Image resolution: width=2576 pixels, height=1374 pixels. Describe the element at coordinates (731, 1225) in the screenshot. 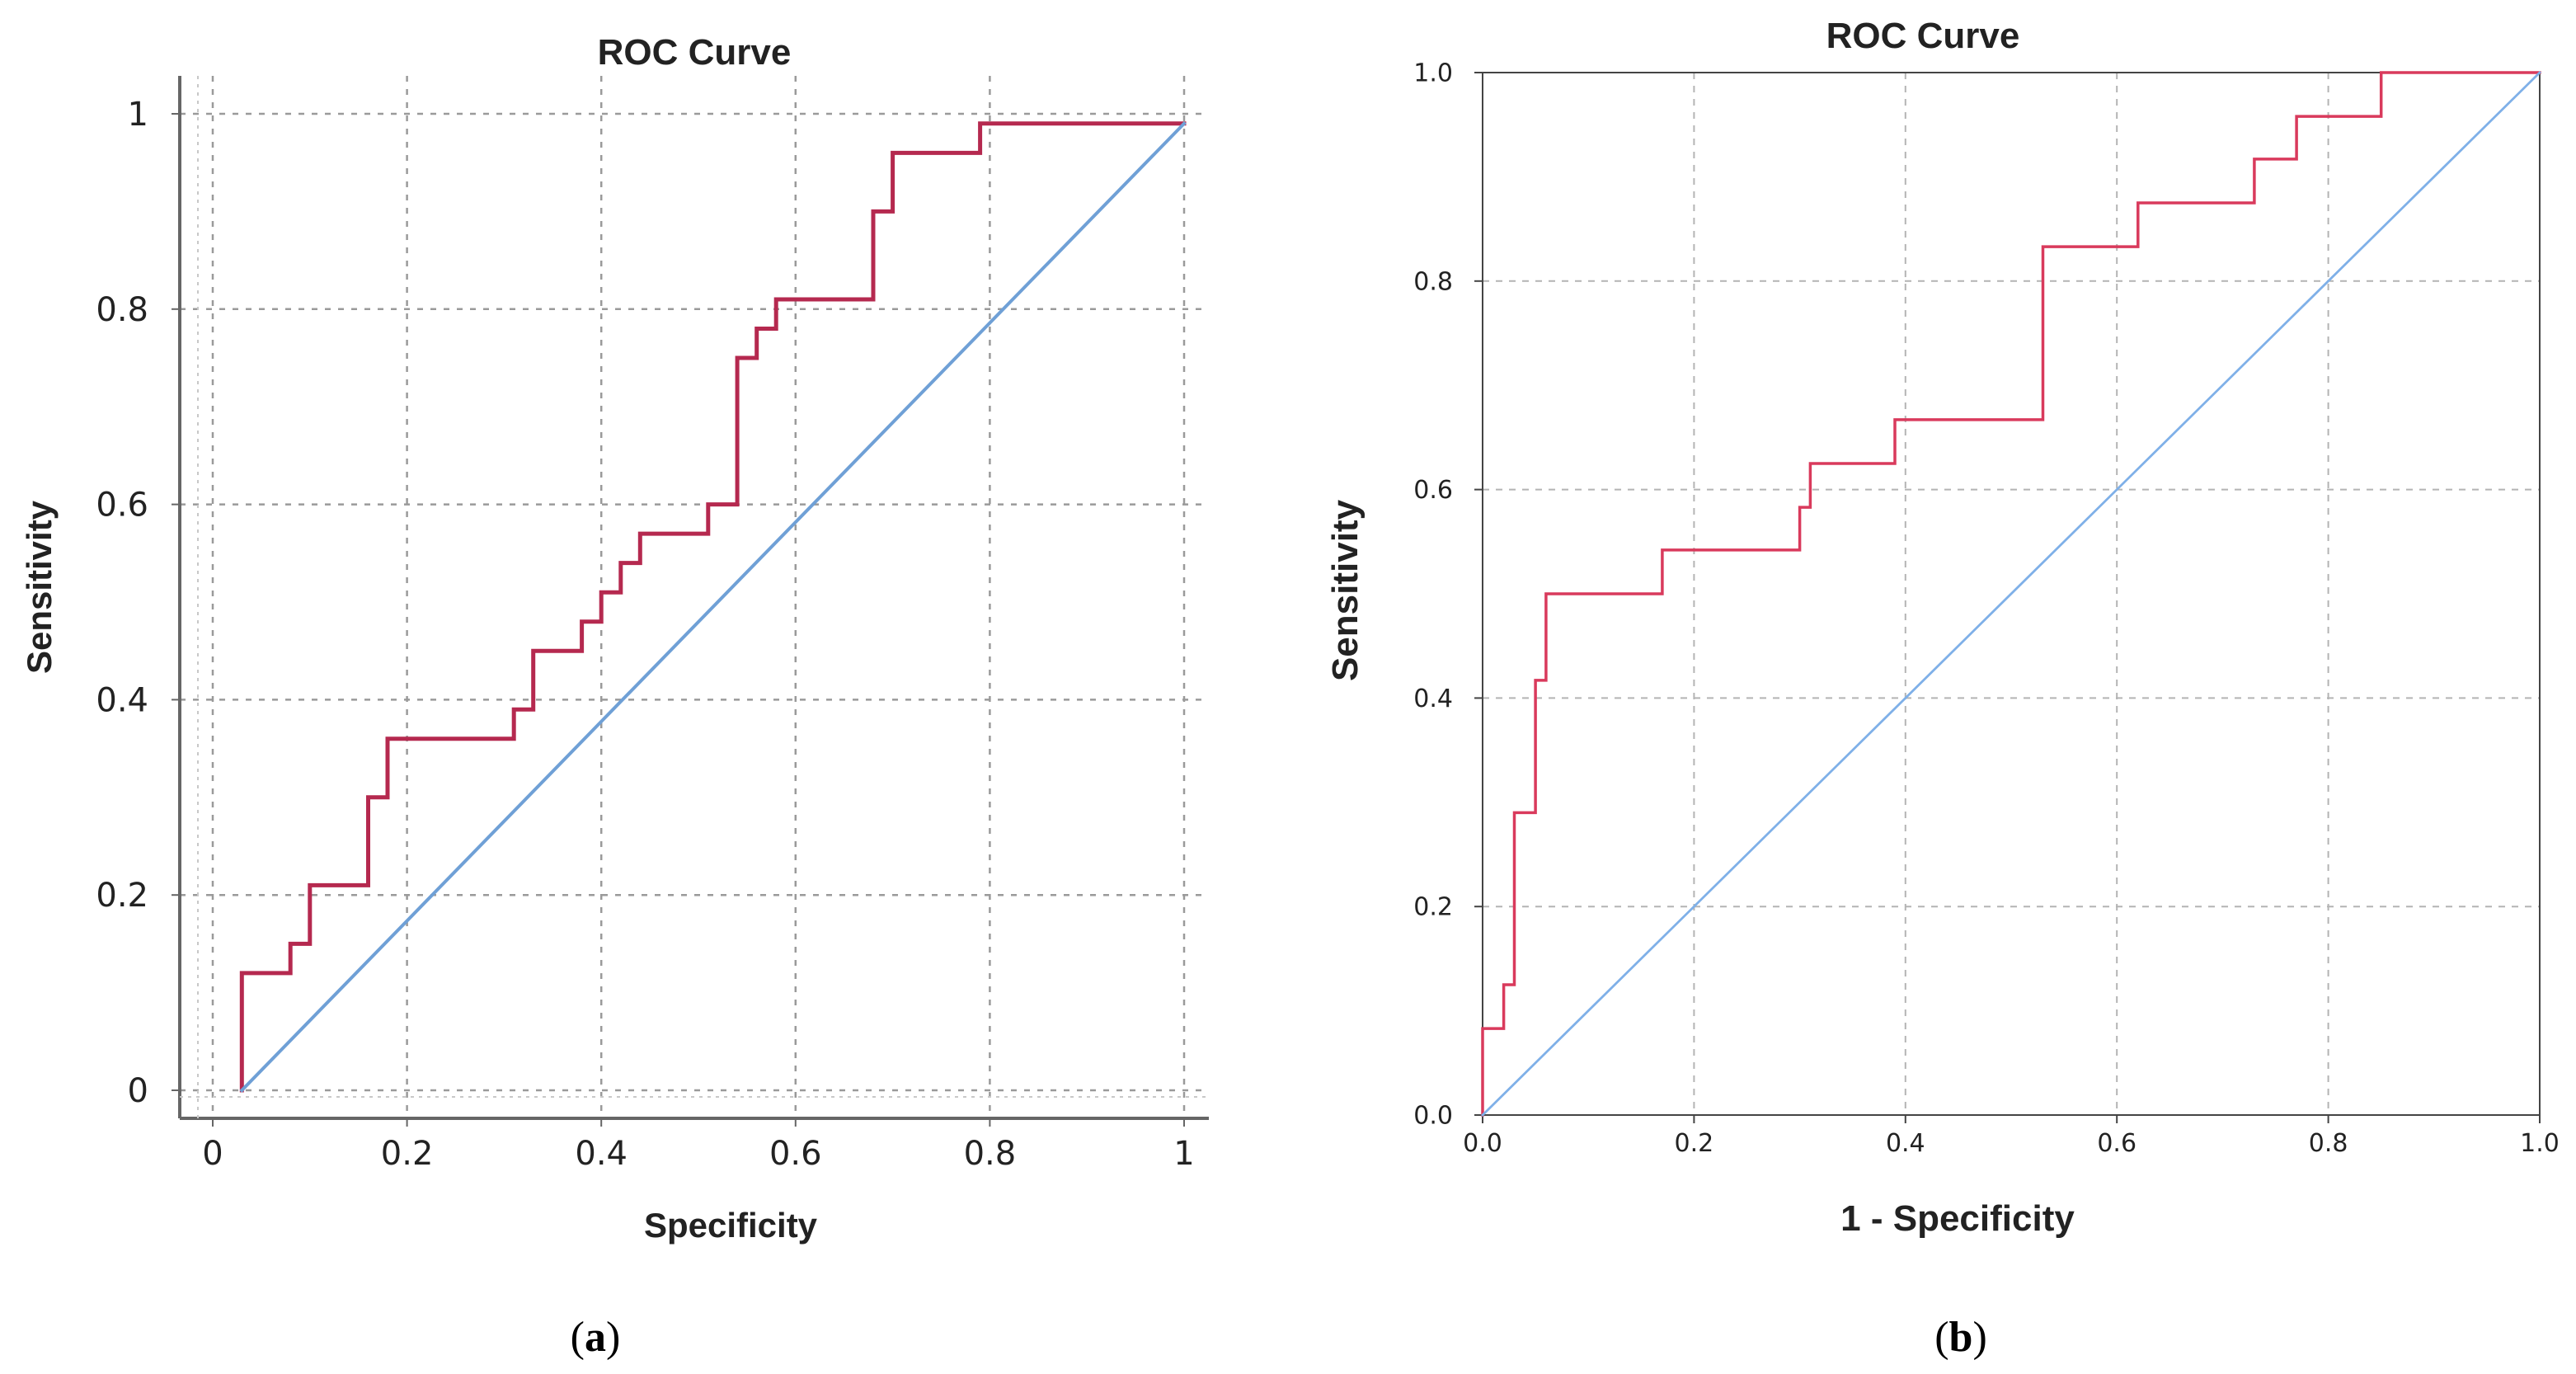

I see `x-axis-label: Specificity` at that location.